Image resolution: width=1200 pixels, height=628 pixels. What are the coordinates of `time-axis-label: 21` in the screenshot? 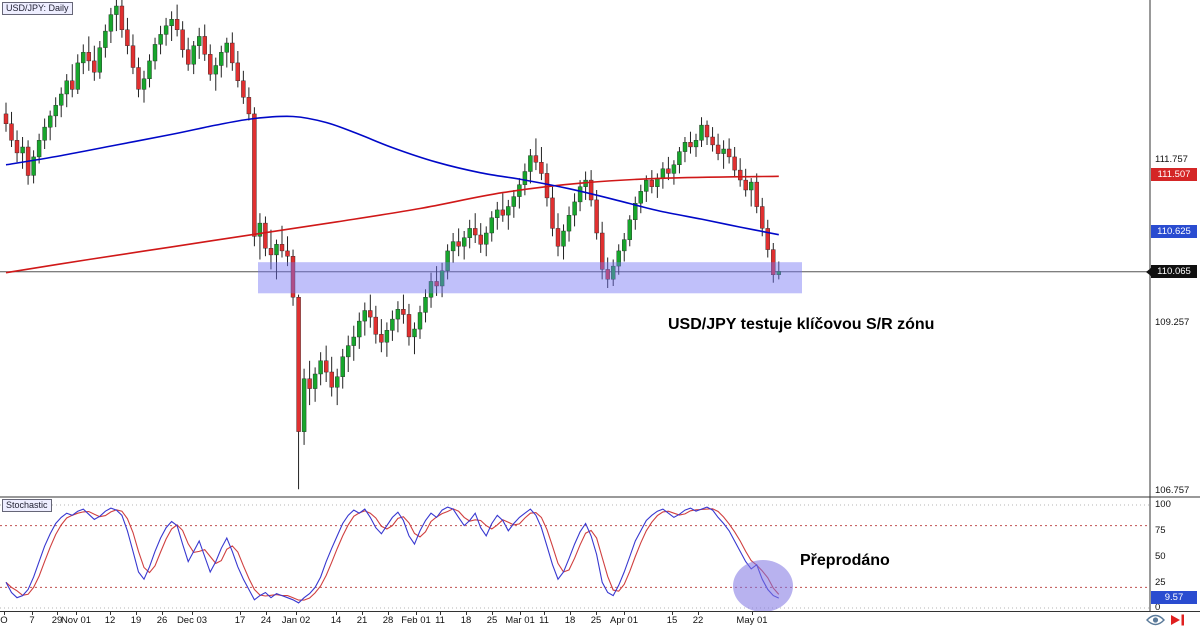 It's located at (362, 620).